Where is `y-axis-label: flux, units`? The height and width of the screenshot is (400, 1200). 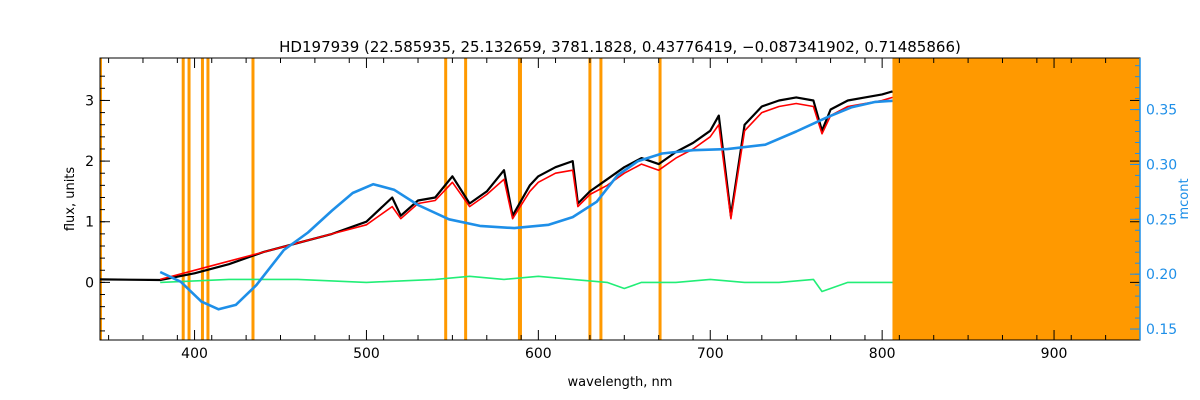
y-axis-label: flux, units is located at coordinates (70, 199).